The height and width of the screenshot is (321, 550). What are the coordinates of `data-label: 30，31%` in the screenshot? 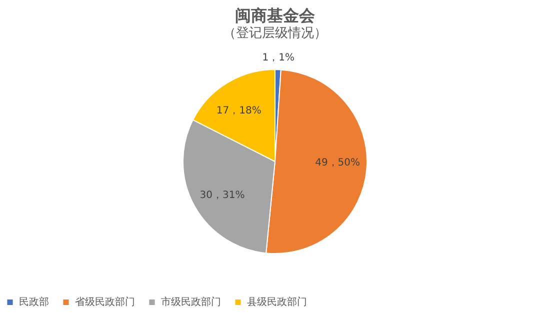 It's located at (222, 196).